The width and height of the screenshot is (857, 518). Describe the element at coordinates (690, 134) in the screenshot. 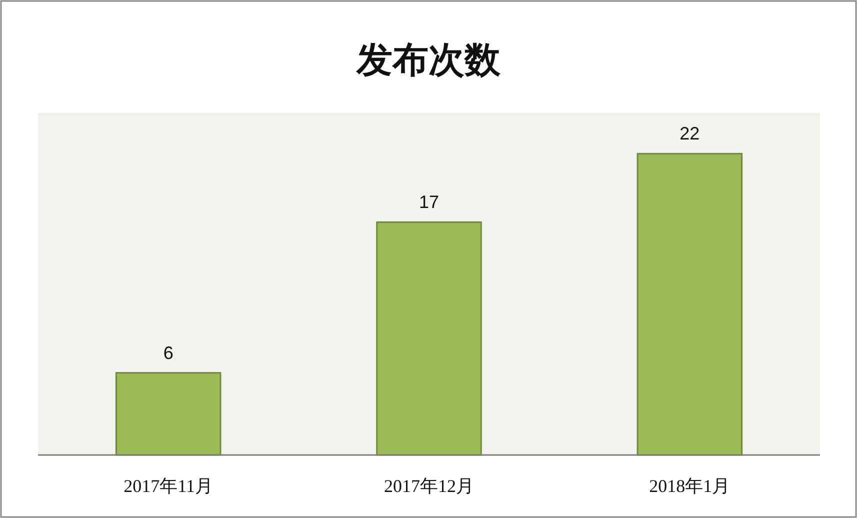

I see `data-label: 22` at that location.